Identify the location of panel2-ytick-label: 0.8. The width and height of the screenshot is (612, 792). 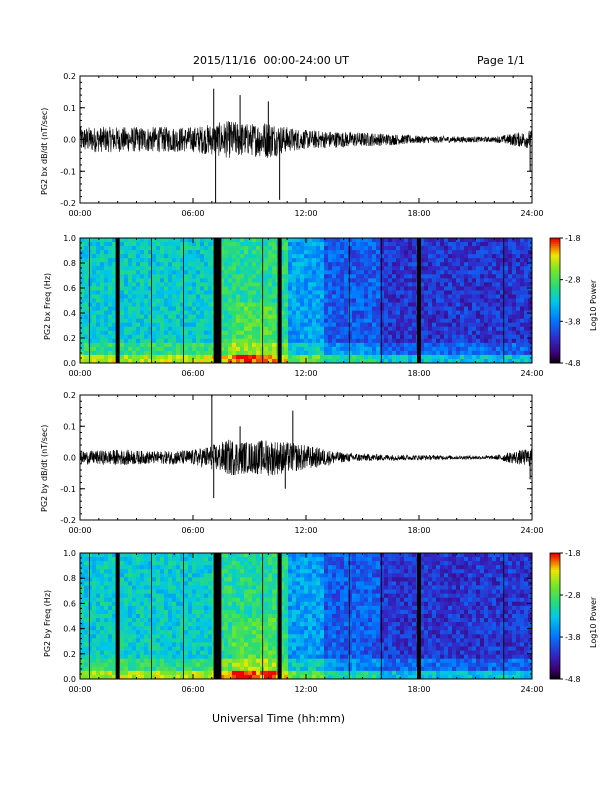
(69, 263).